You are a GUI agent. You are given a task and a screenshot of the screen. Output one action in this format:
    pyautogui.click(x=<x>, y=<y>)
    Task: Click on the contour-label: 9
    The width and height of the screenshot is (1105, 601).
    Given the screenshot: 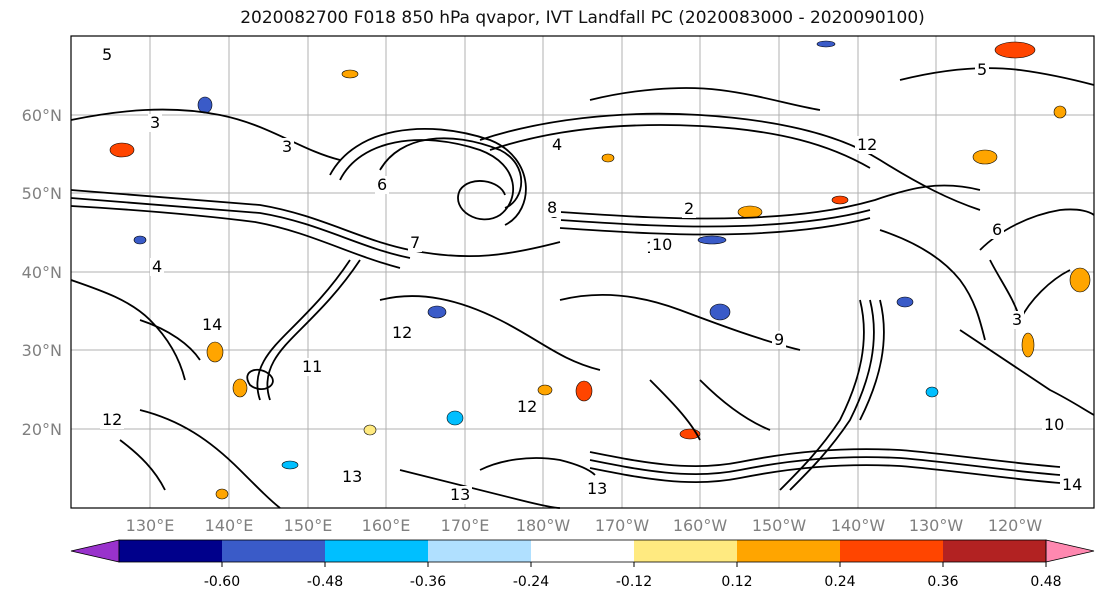 What is the action you would take?
    pyautogui.click(x=779, y=339)
    